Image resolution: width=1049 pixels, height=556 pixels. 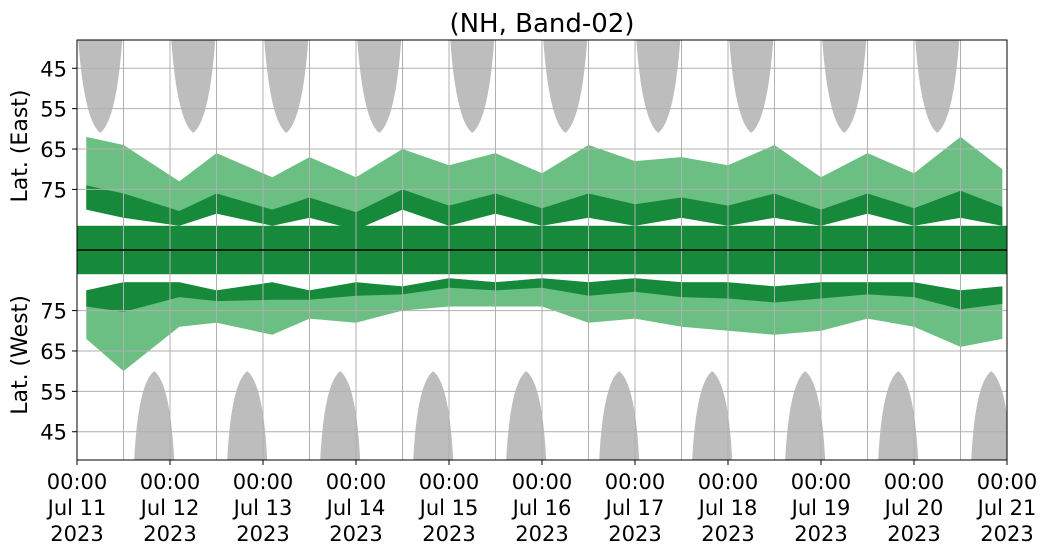 I want to click on x-tick-label-line: Jul 13, so click(x=262, y=508).